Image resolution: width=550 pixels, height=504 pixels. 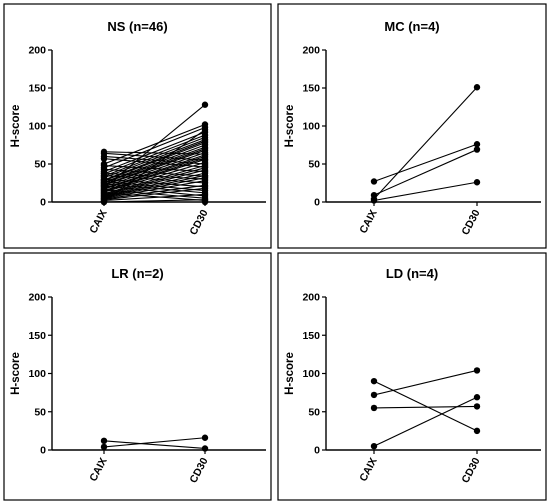 What do you see at coordinates (411, 26) in the screenshot?
I see `chart-title: MC (n=4)` at bounding box center [411, 26].